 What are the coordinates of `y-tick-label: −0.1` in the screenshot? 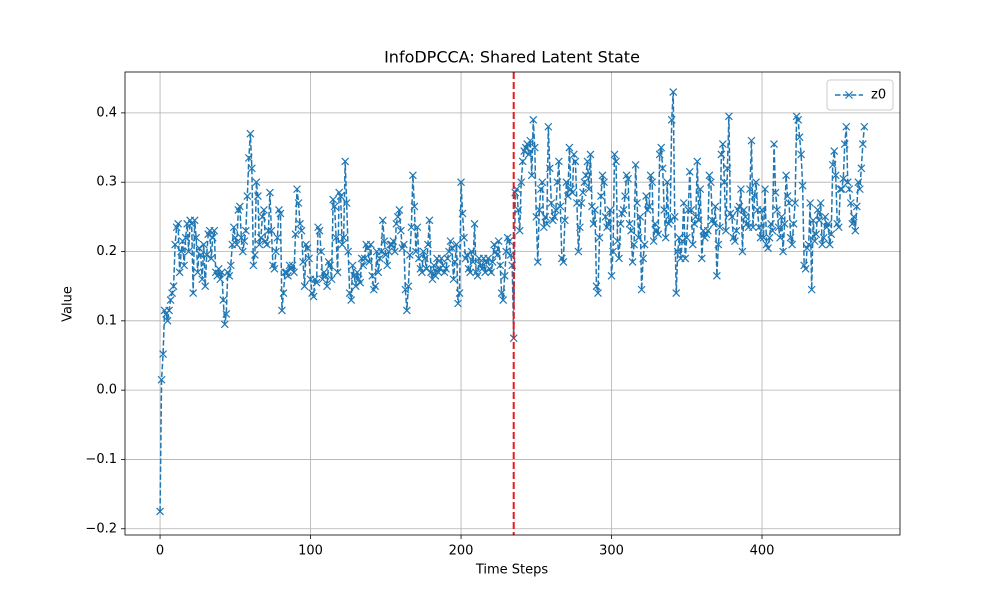 It's located at (101, 459).